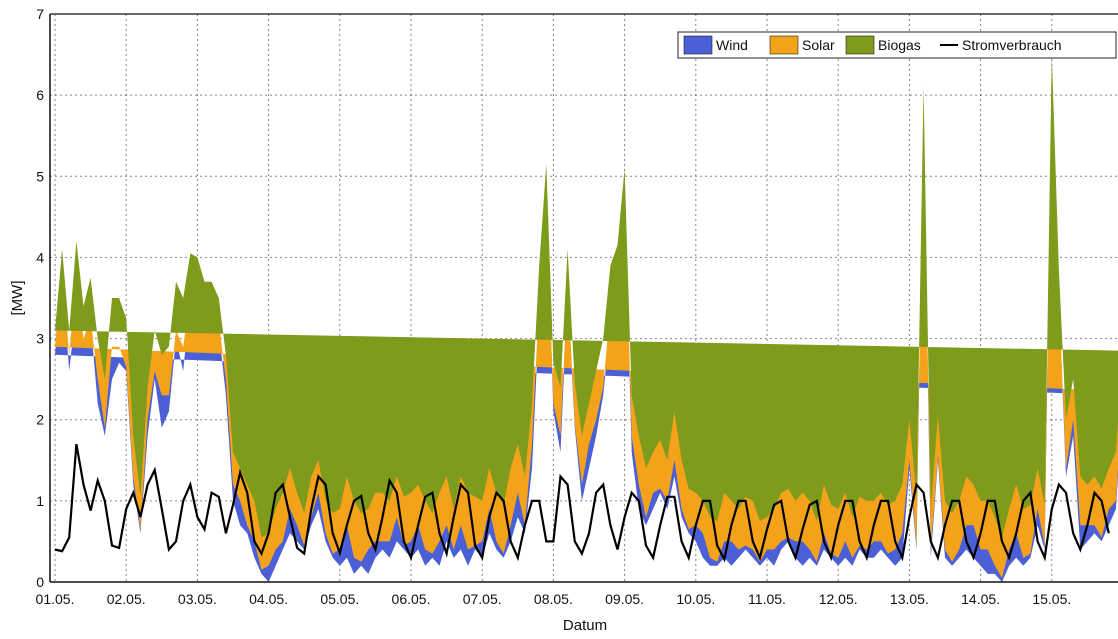  What do you see at coordinates (624, 599) in the screenshot?
I see `x-tick-label-9: 09.05.` at bounding box center [624, 599].